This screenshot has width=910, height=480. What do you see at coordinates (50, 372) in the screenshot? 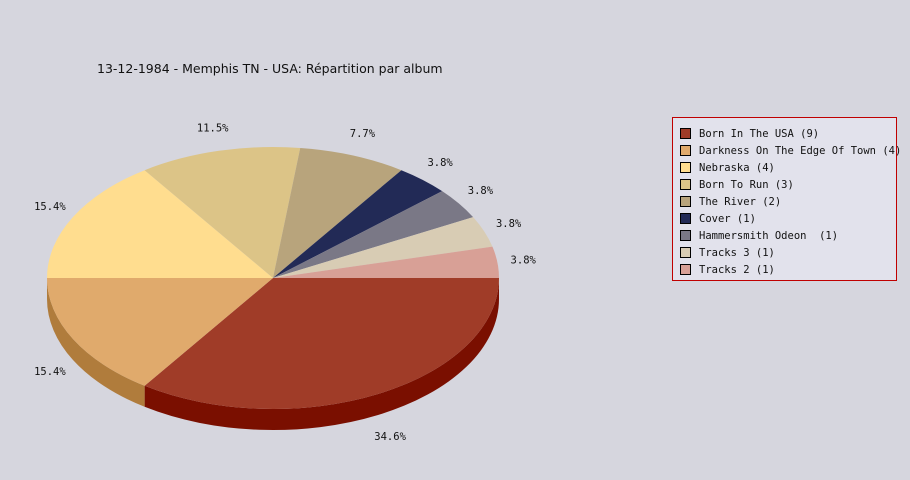
I see `pie-label-1: 15.4%` at bounding box center [50, 372].